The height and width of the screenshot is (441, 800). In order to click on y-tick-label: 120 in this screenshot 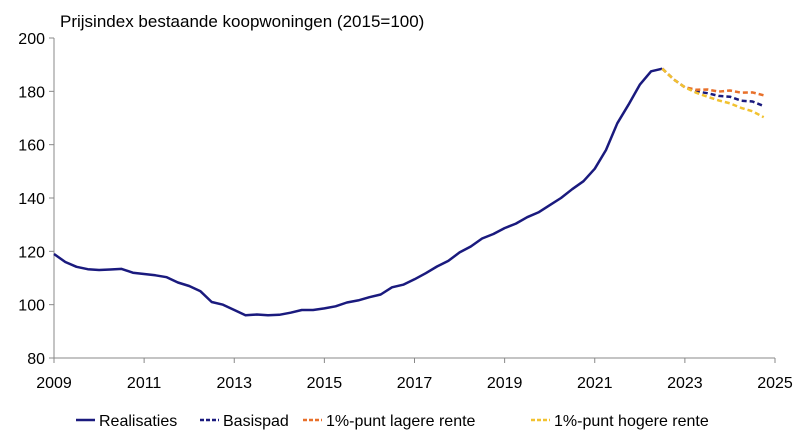, I will do `click(31, 252)`.